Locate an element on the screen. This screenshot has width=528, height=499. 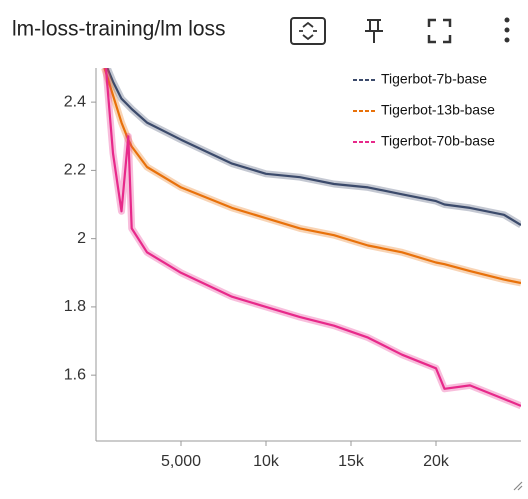
x-tick-label: 15k is located at coordinates (351, 461).